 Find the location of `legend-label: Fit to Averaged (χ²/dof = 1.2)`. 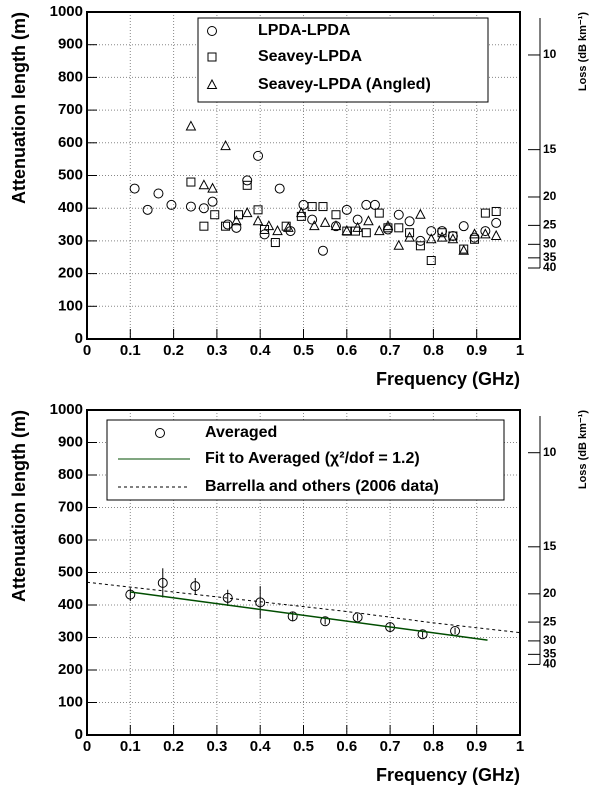

legend-label: Fit to Averaged (χ²/dof = 1.2) is located at coordinates (312, 458).